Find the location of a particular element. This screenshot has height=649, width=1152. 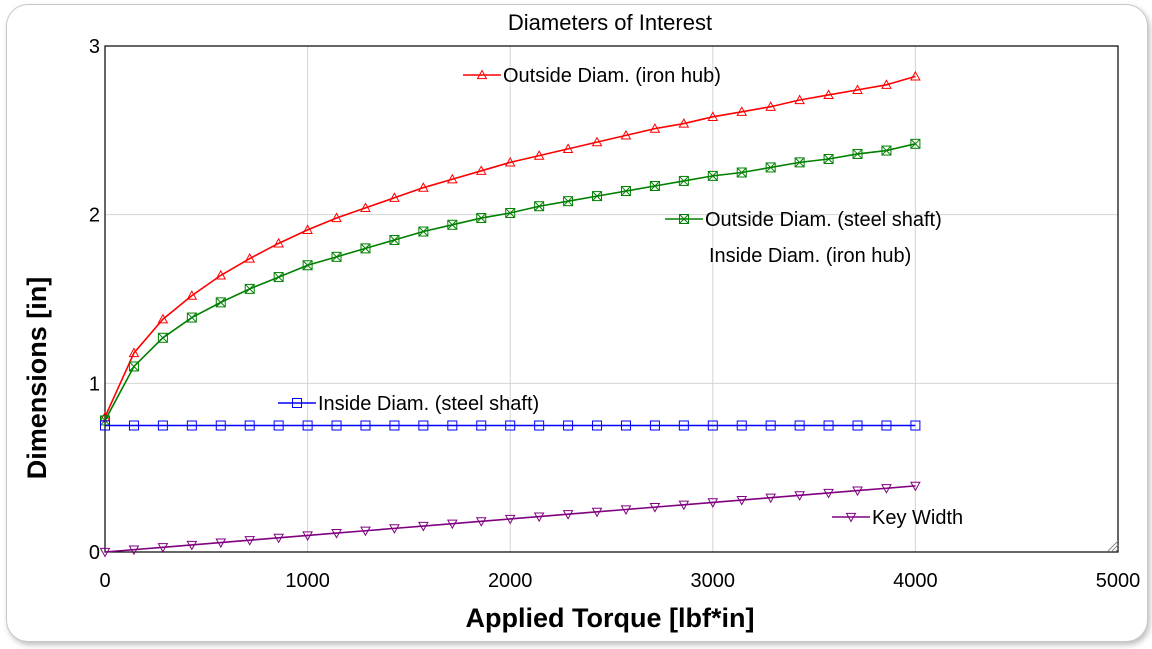

chart-title: Diameters of Interest is located at coordinates (610, 22).